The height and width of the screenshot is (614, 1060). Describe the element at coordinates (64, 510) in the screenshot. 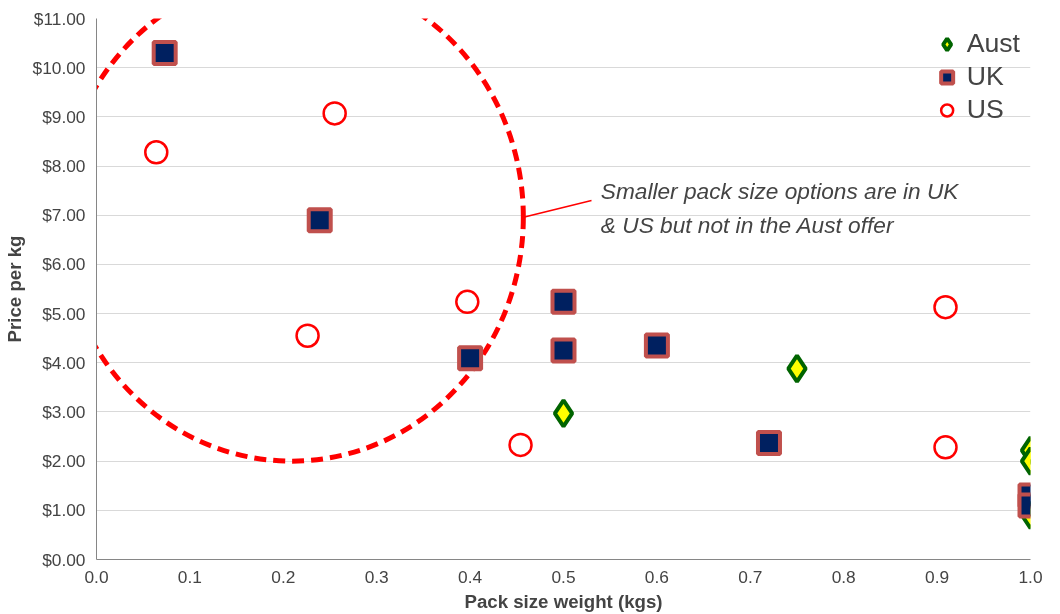

I see `y-tick-label: $1.00` at that location.